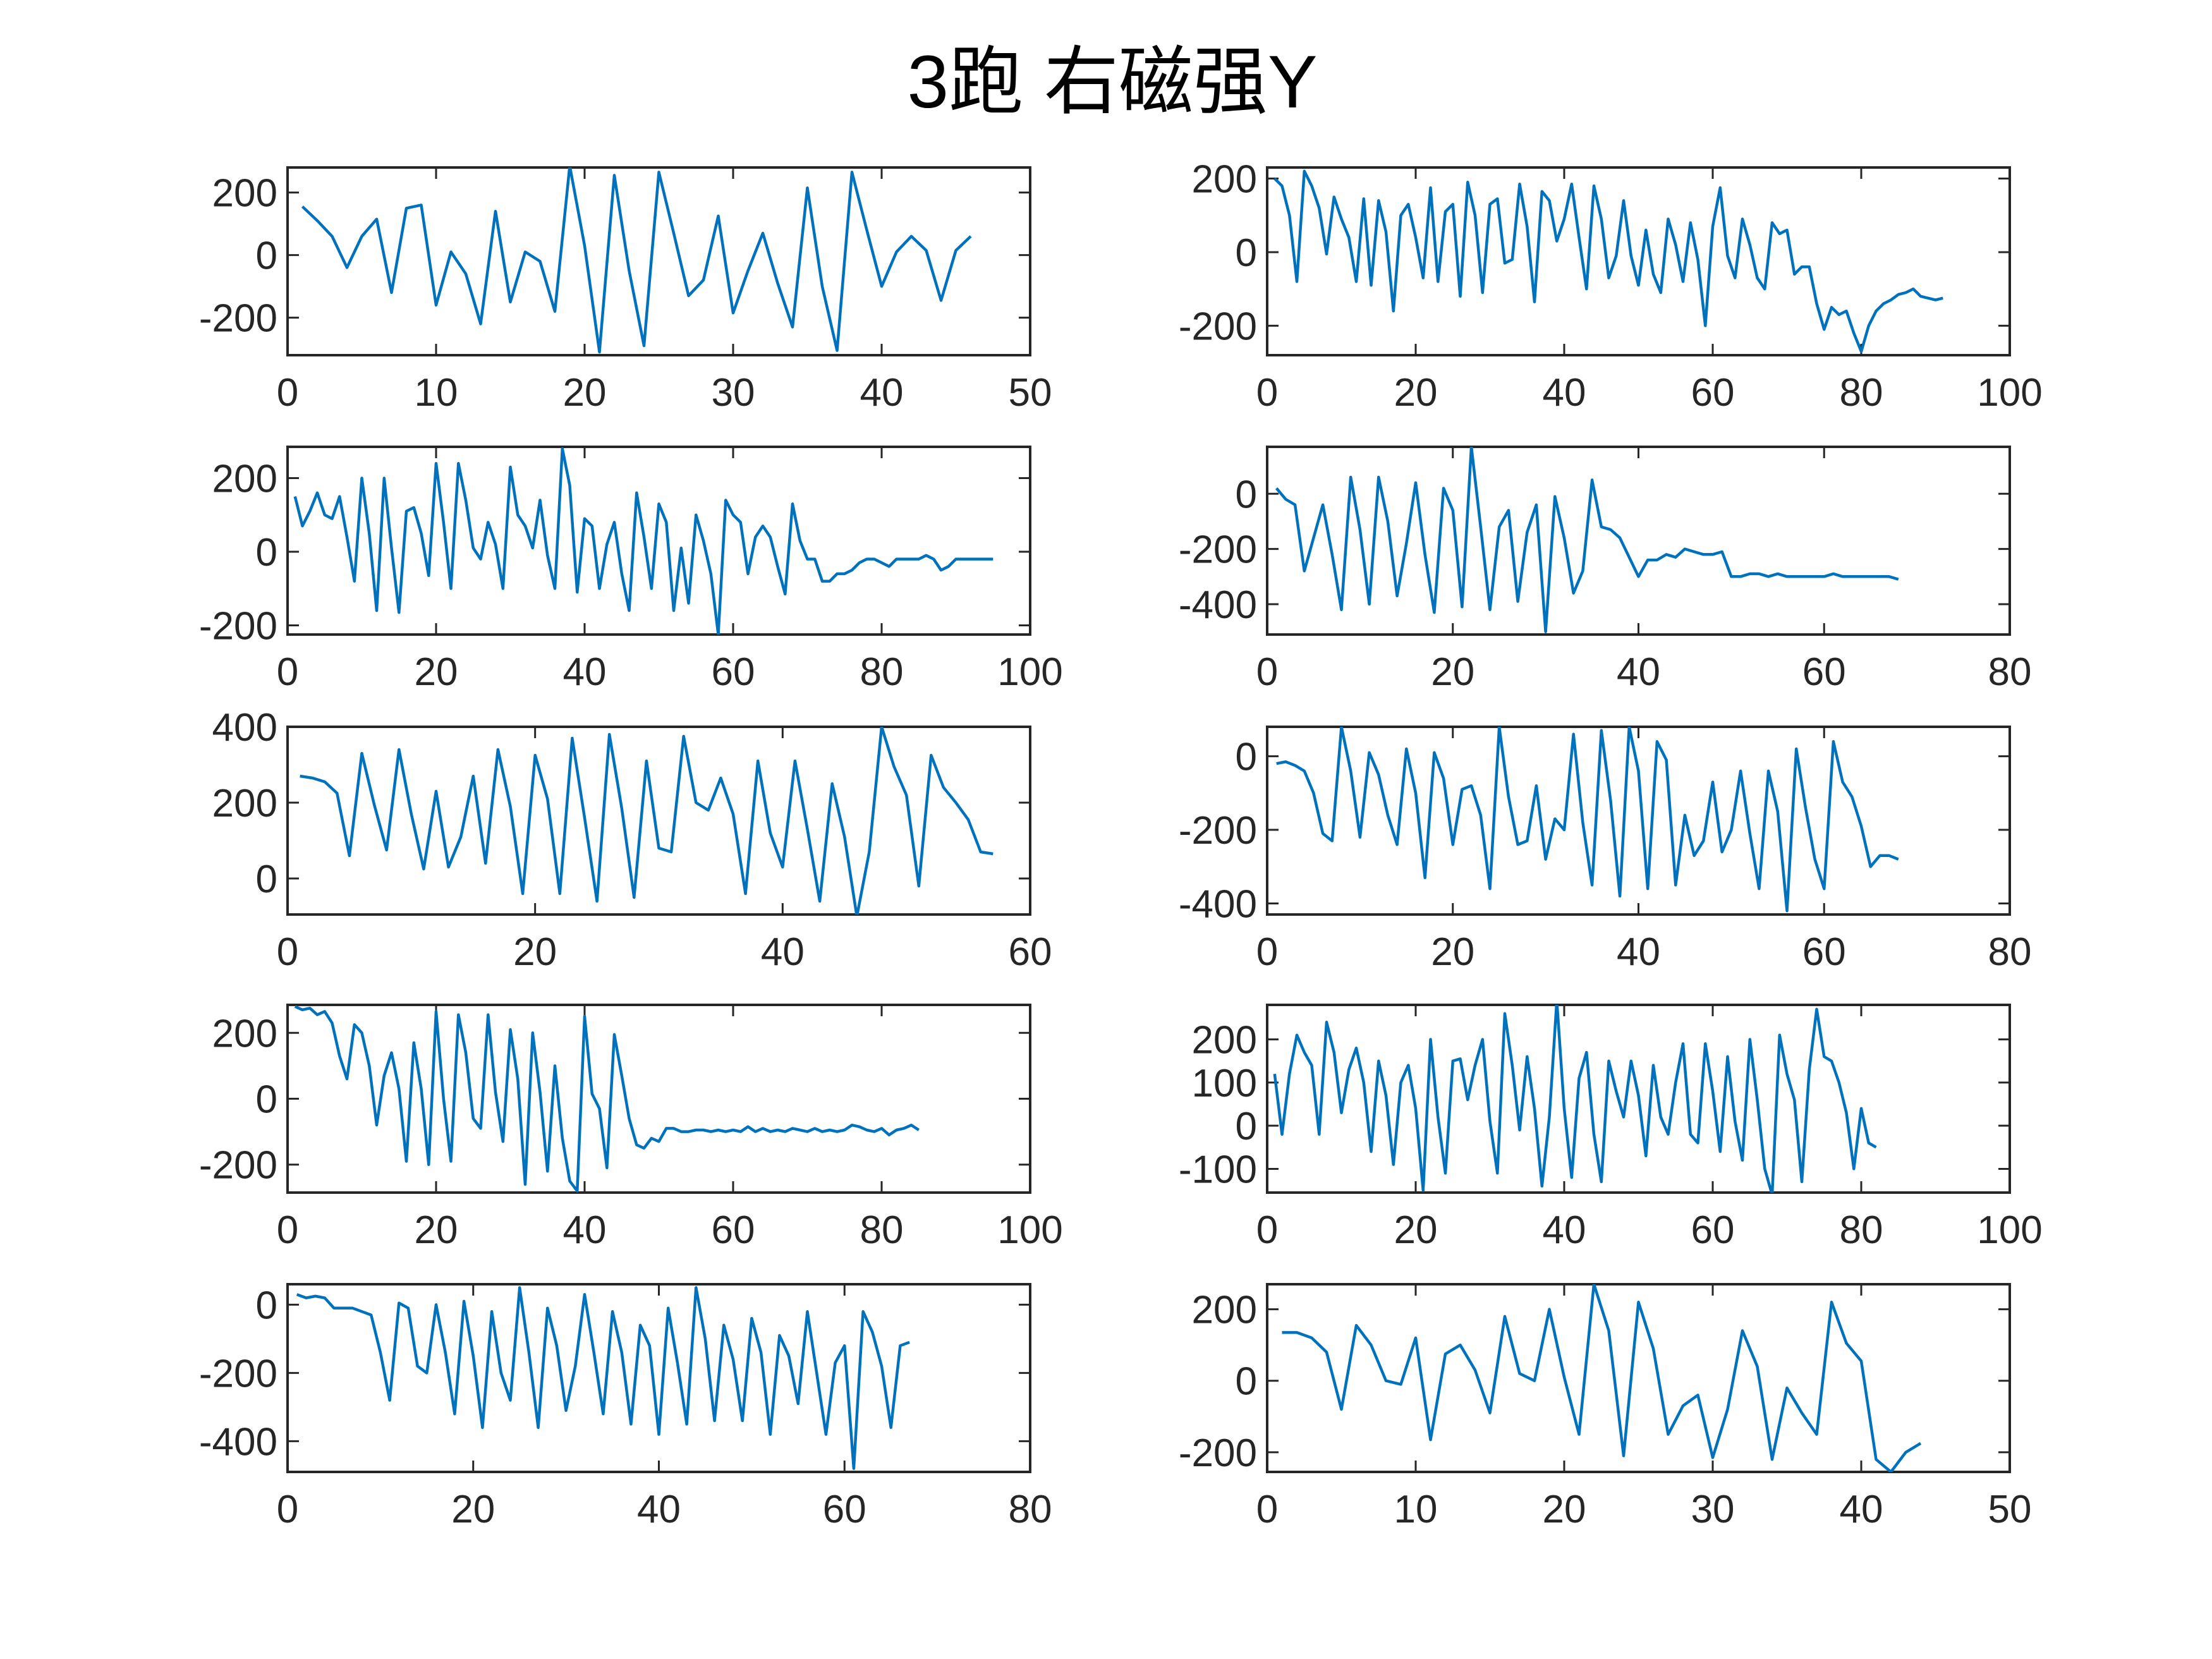 The height and width of the screenshot is (1659, 2212). What do you see at coordinates (266, 256) in the screenshot?
I see `subplot-1-ytick-label: 0` at bounding box center [266, 256].